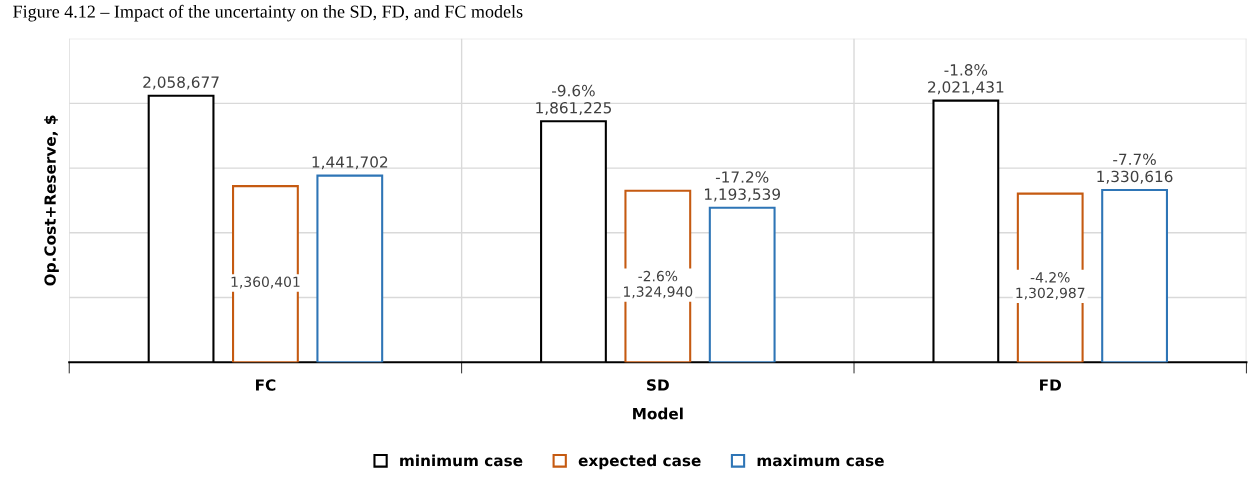 Image resolution: width=1259 pixels, height=483 pixels. What do you see at coordinates (658, 385) in the screenshot?
I see `x-tick-label: SD` at bounding box center [658, 385].